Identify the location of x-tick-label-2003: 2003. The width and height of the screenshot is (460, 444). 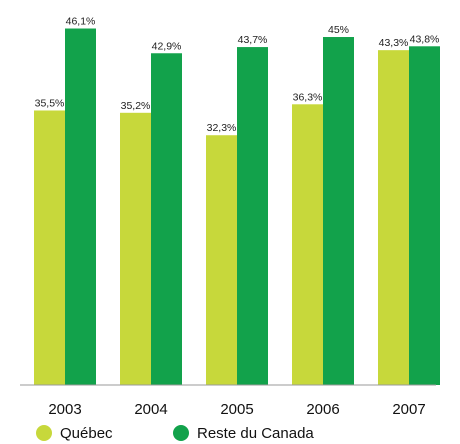
(64, 409).